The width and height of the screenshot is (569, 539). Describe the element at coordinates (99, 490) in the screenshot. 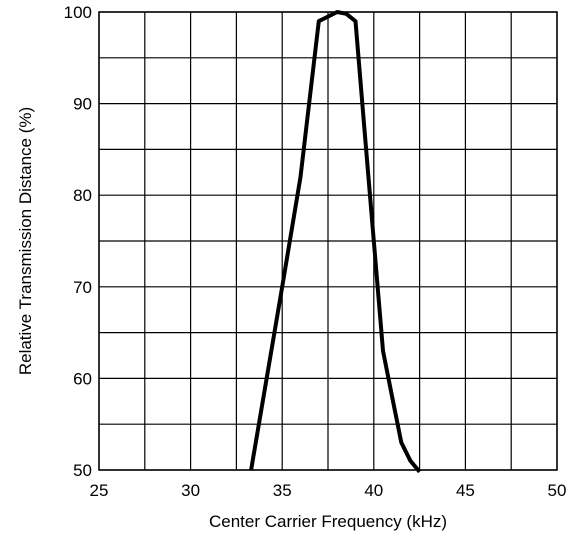

I see `x-tick-label: 25` at that location.